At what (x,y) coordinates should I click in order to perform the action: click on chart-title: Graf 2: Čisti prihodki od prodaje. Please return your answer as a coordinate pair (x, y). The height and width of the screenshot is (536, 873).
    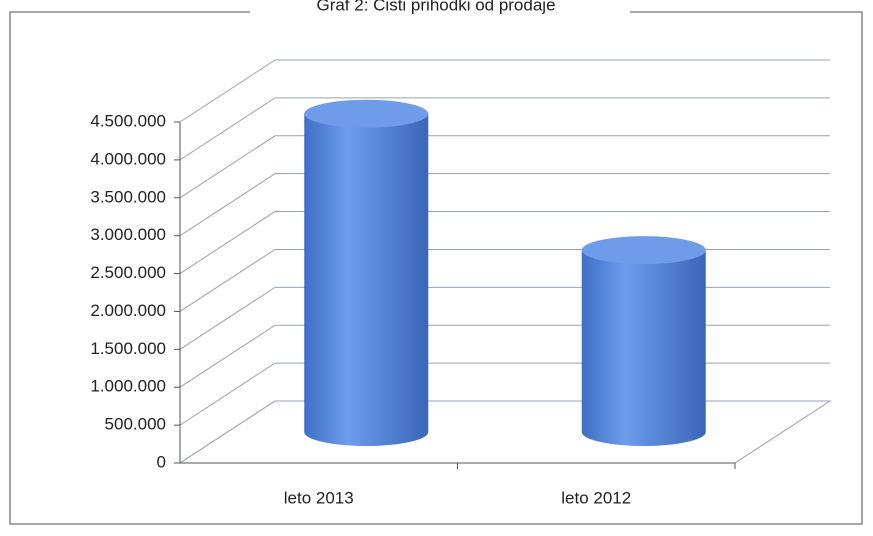
    Looking at the image, I should click on (435, 7).